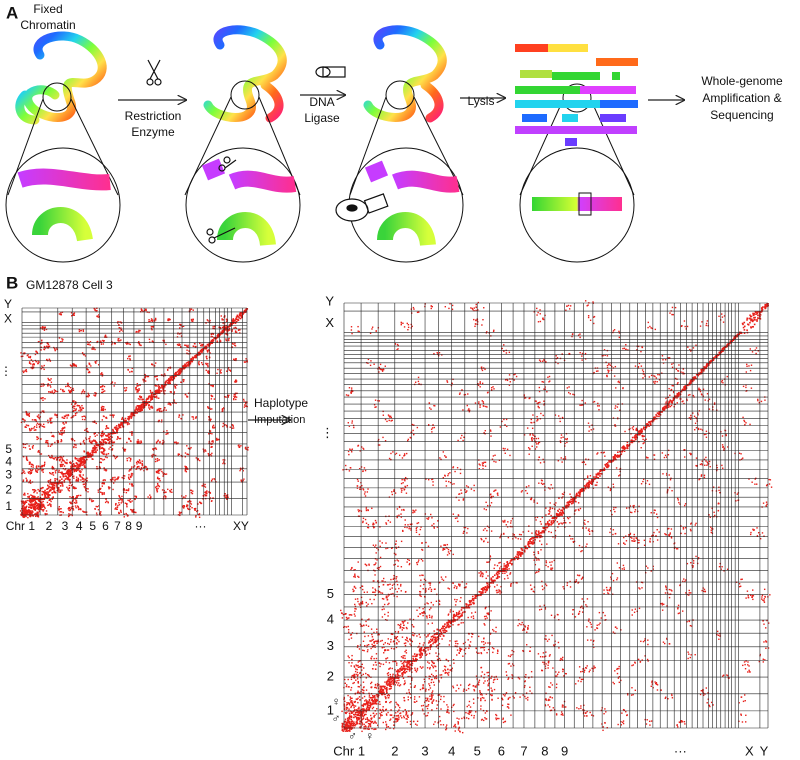 The image size is (800, 760). I want to click on x-label: Y, so click(245, 526).